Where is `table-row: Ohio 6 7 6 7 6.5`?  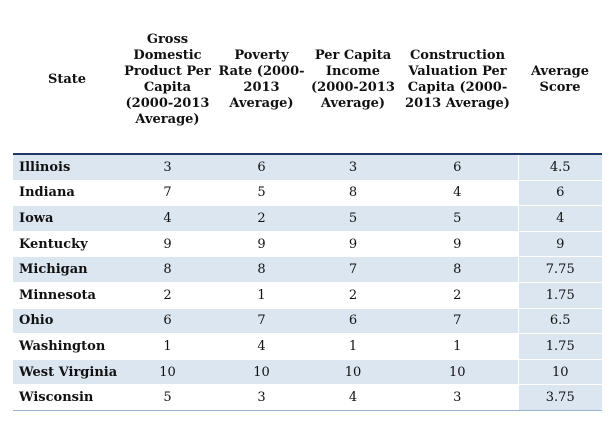 table-row: Ohio 6 7 6 7 6.5 is located at coordinates (307, 321).